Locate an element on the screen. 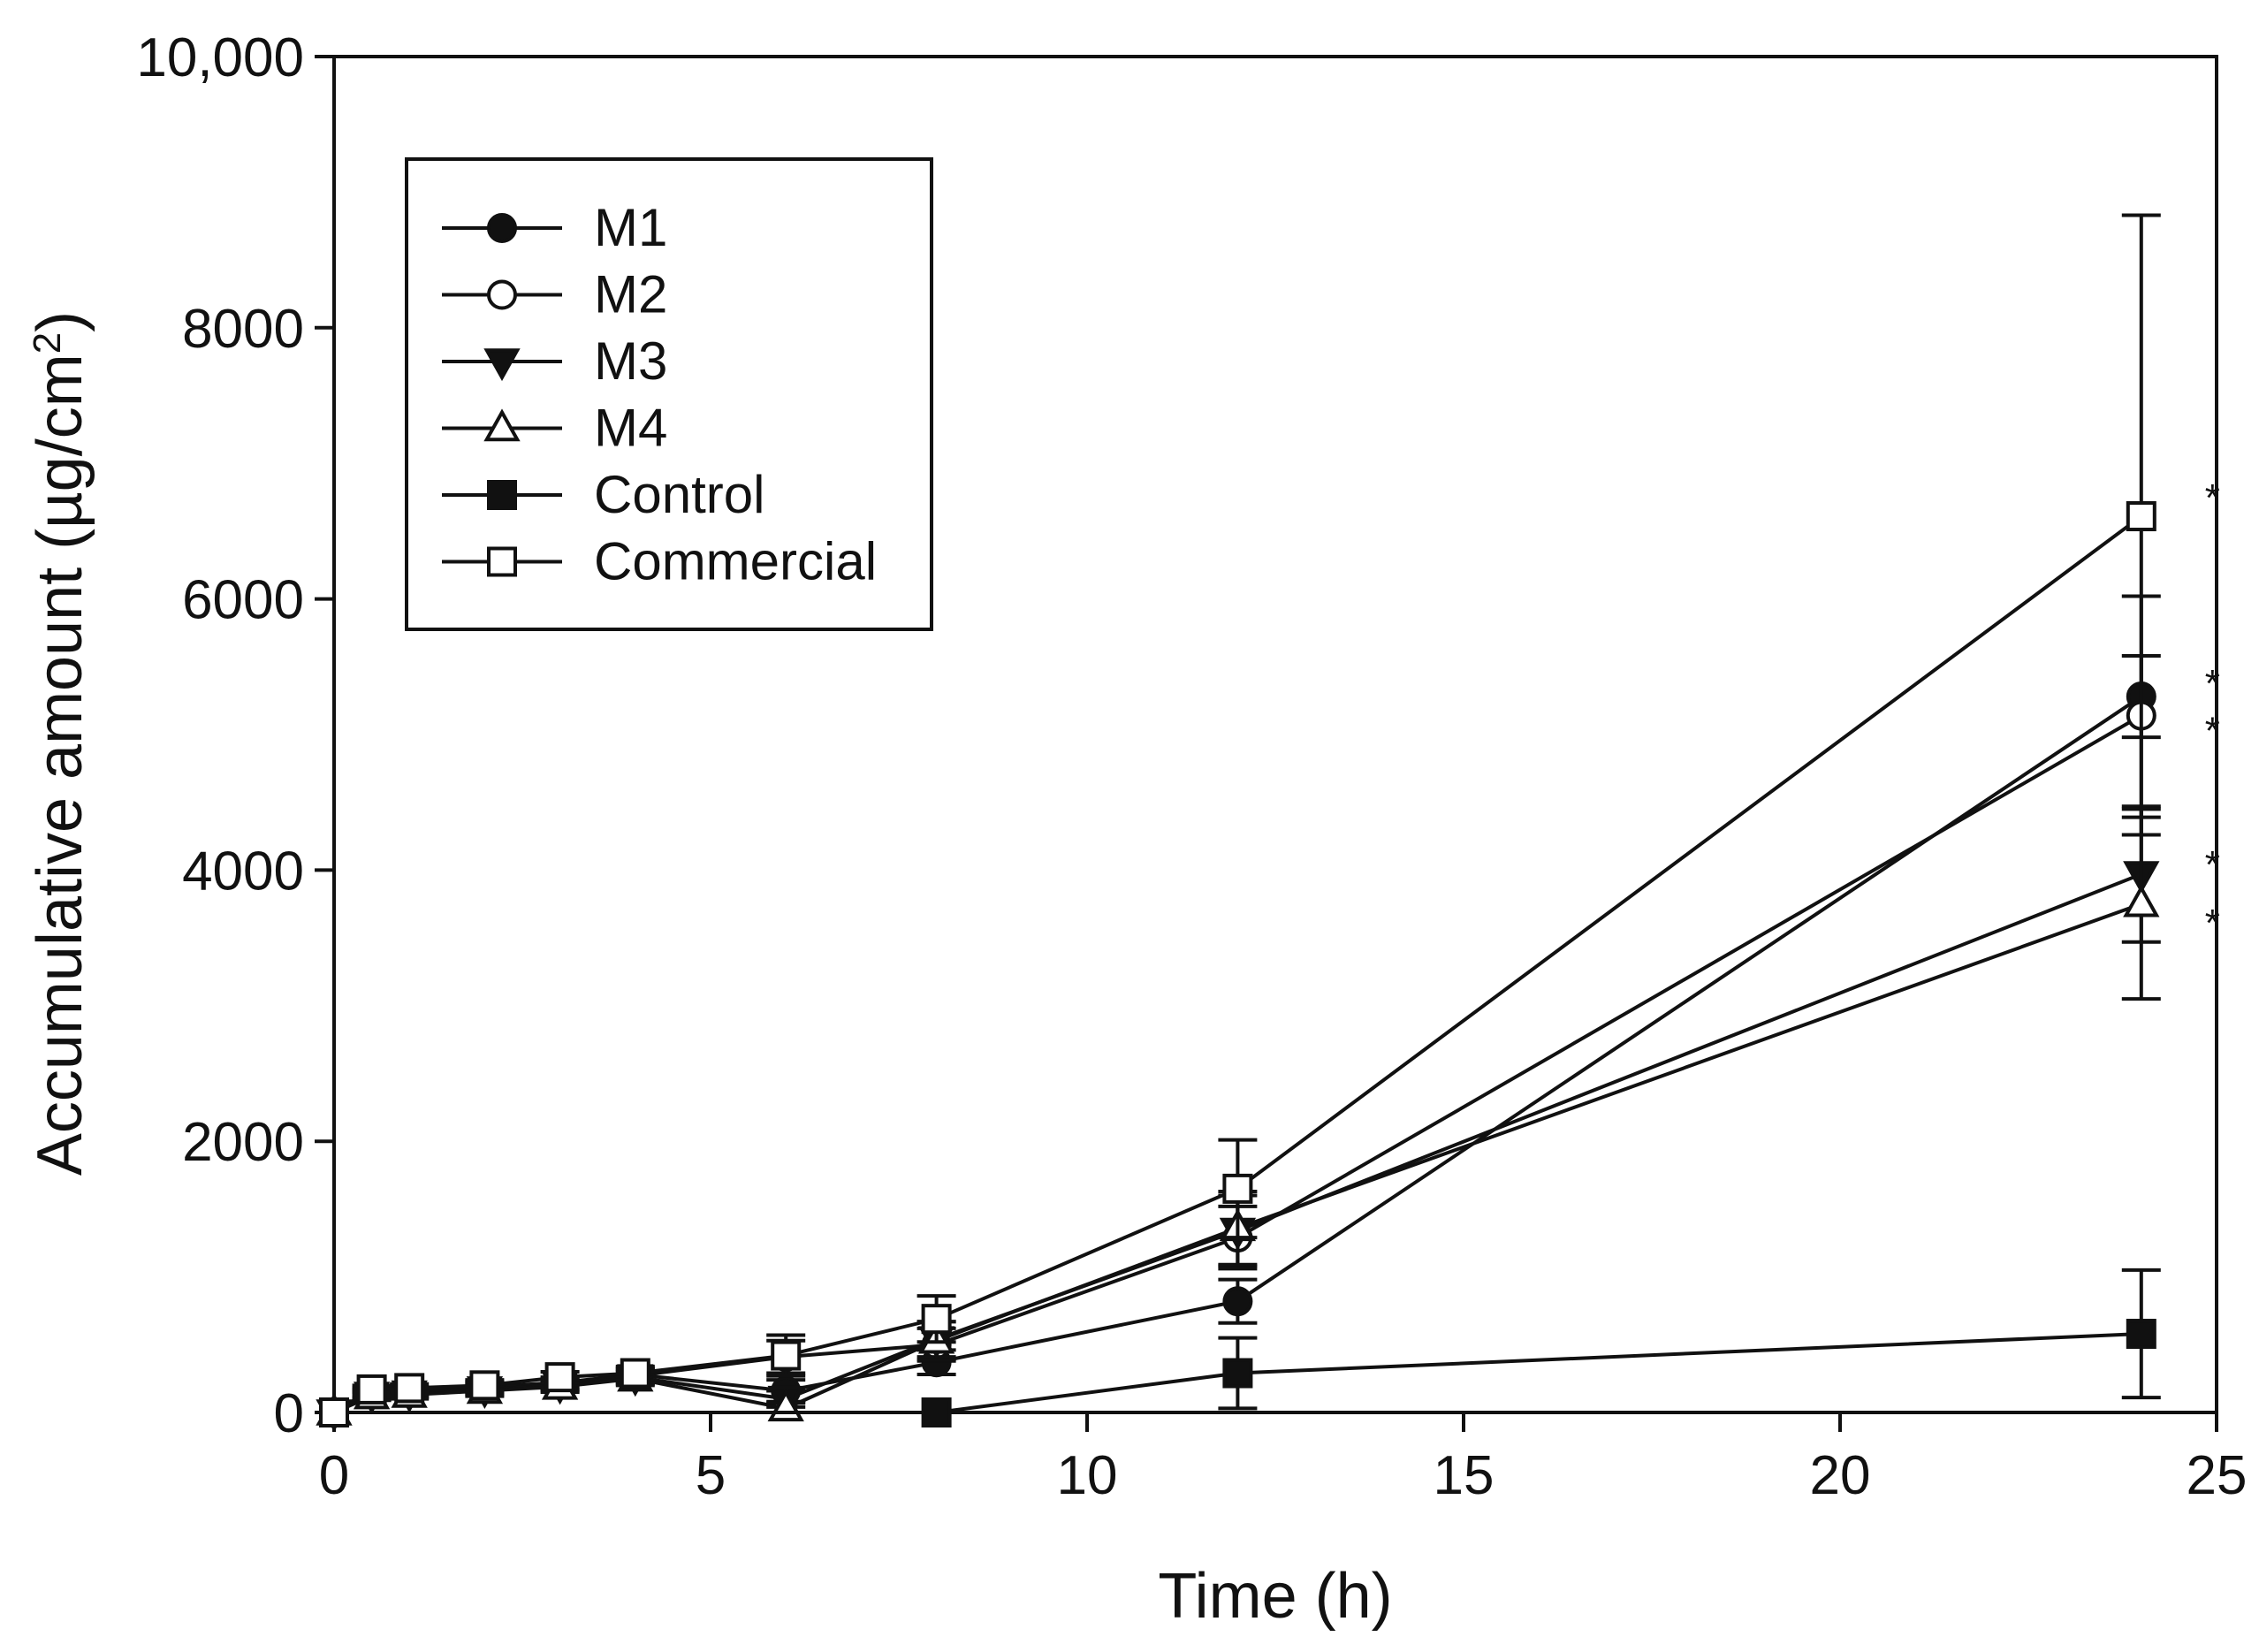 Image resolution: width=2259 pixels, height=1652 pixels. x-axis: 0 5 10 15 20 25 is located at coordinates (1284, 1459).